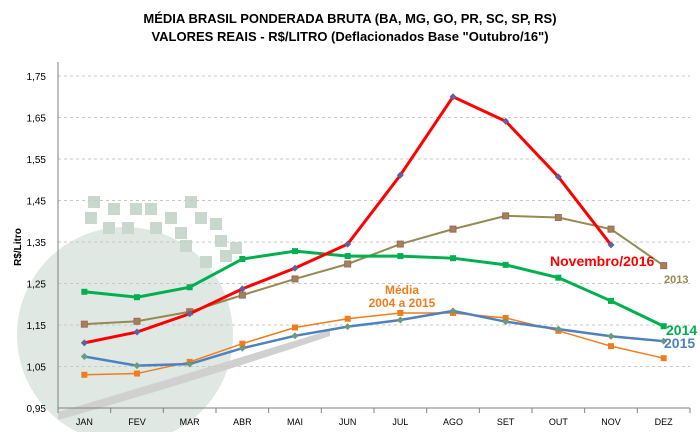  What do you see at coordinates (402, 303) in the screenshot?
I see `series-label: 2004 a 2015` at bounding box center [402, 303].